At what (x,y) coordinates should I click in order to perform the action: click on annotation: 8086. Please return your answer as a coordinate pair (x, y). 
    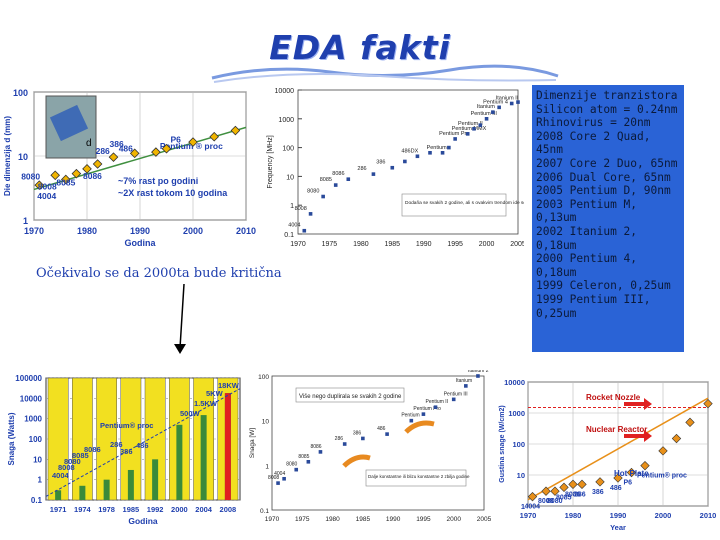
    Looking at the image, I should click on (92, 449).